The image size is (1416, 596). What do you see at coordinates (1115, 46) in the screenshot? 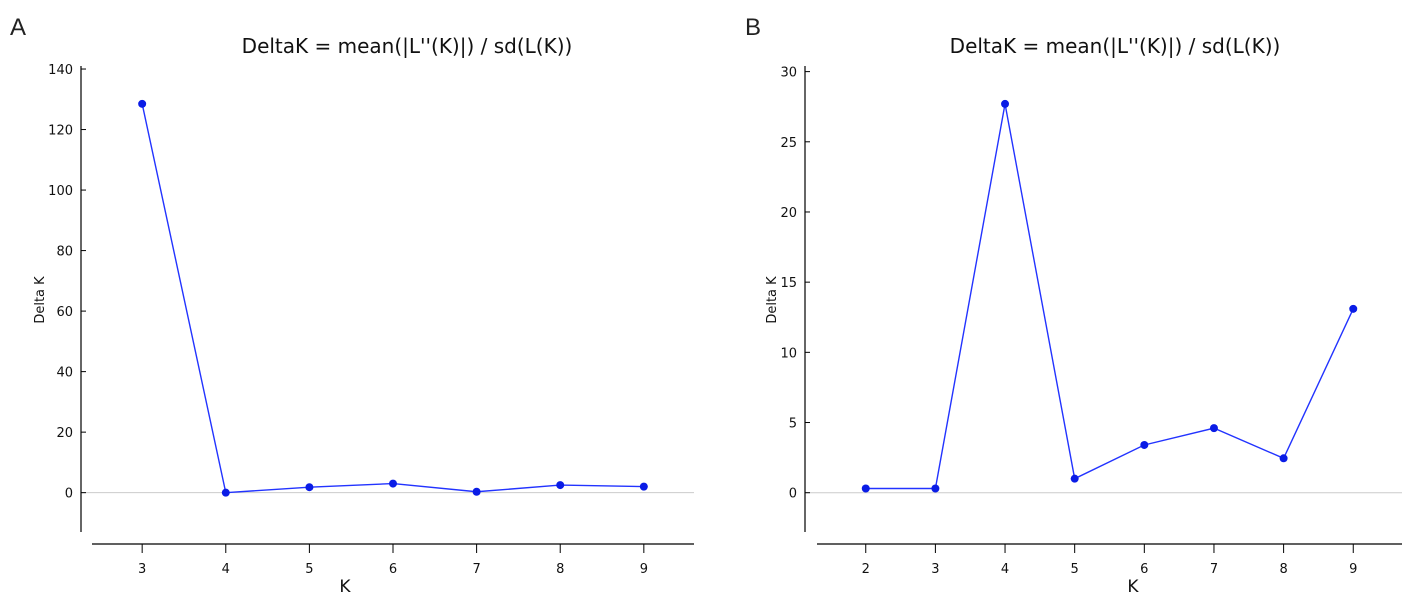
I see `chart-title-b: DeltaK = mean(|L''(K)|) / sd(L(K))` at bounding box center [1115, 46].